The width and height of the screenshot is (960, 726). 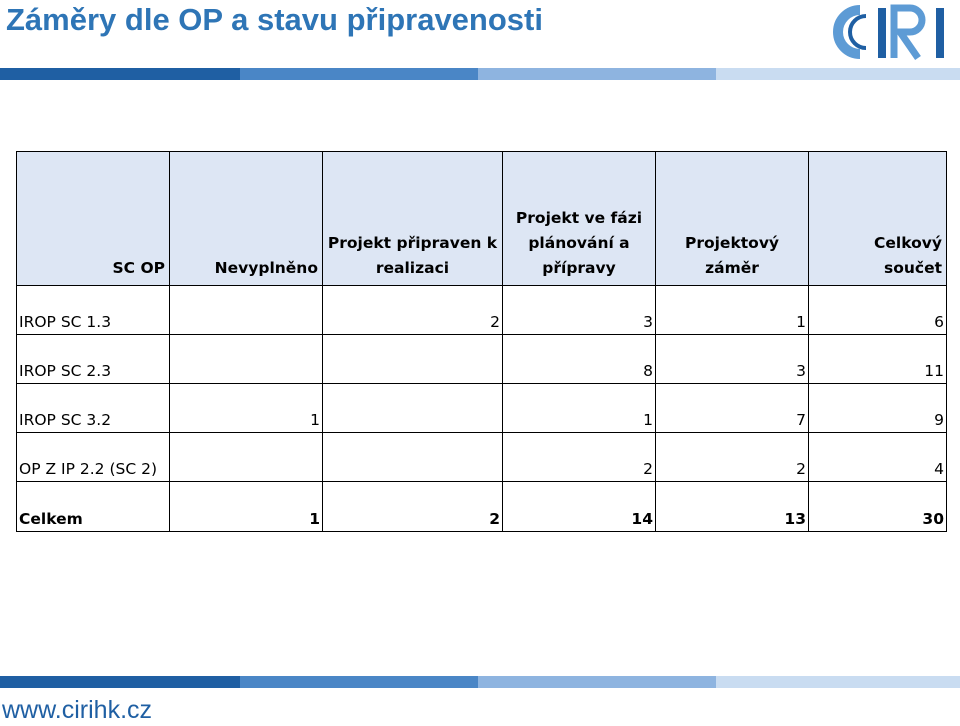 I want to click on row-label: IROP SC 1.3, so click(x=93, y=310).